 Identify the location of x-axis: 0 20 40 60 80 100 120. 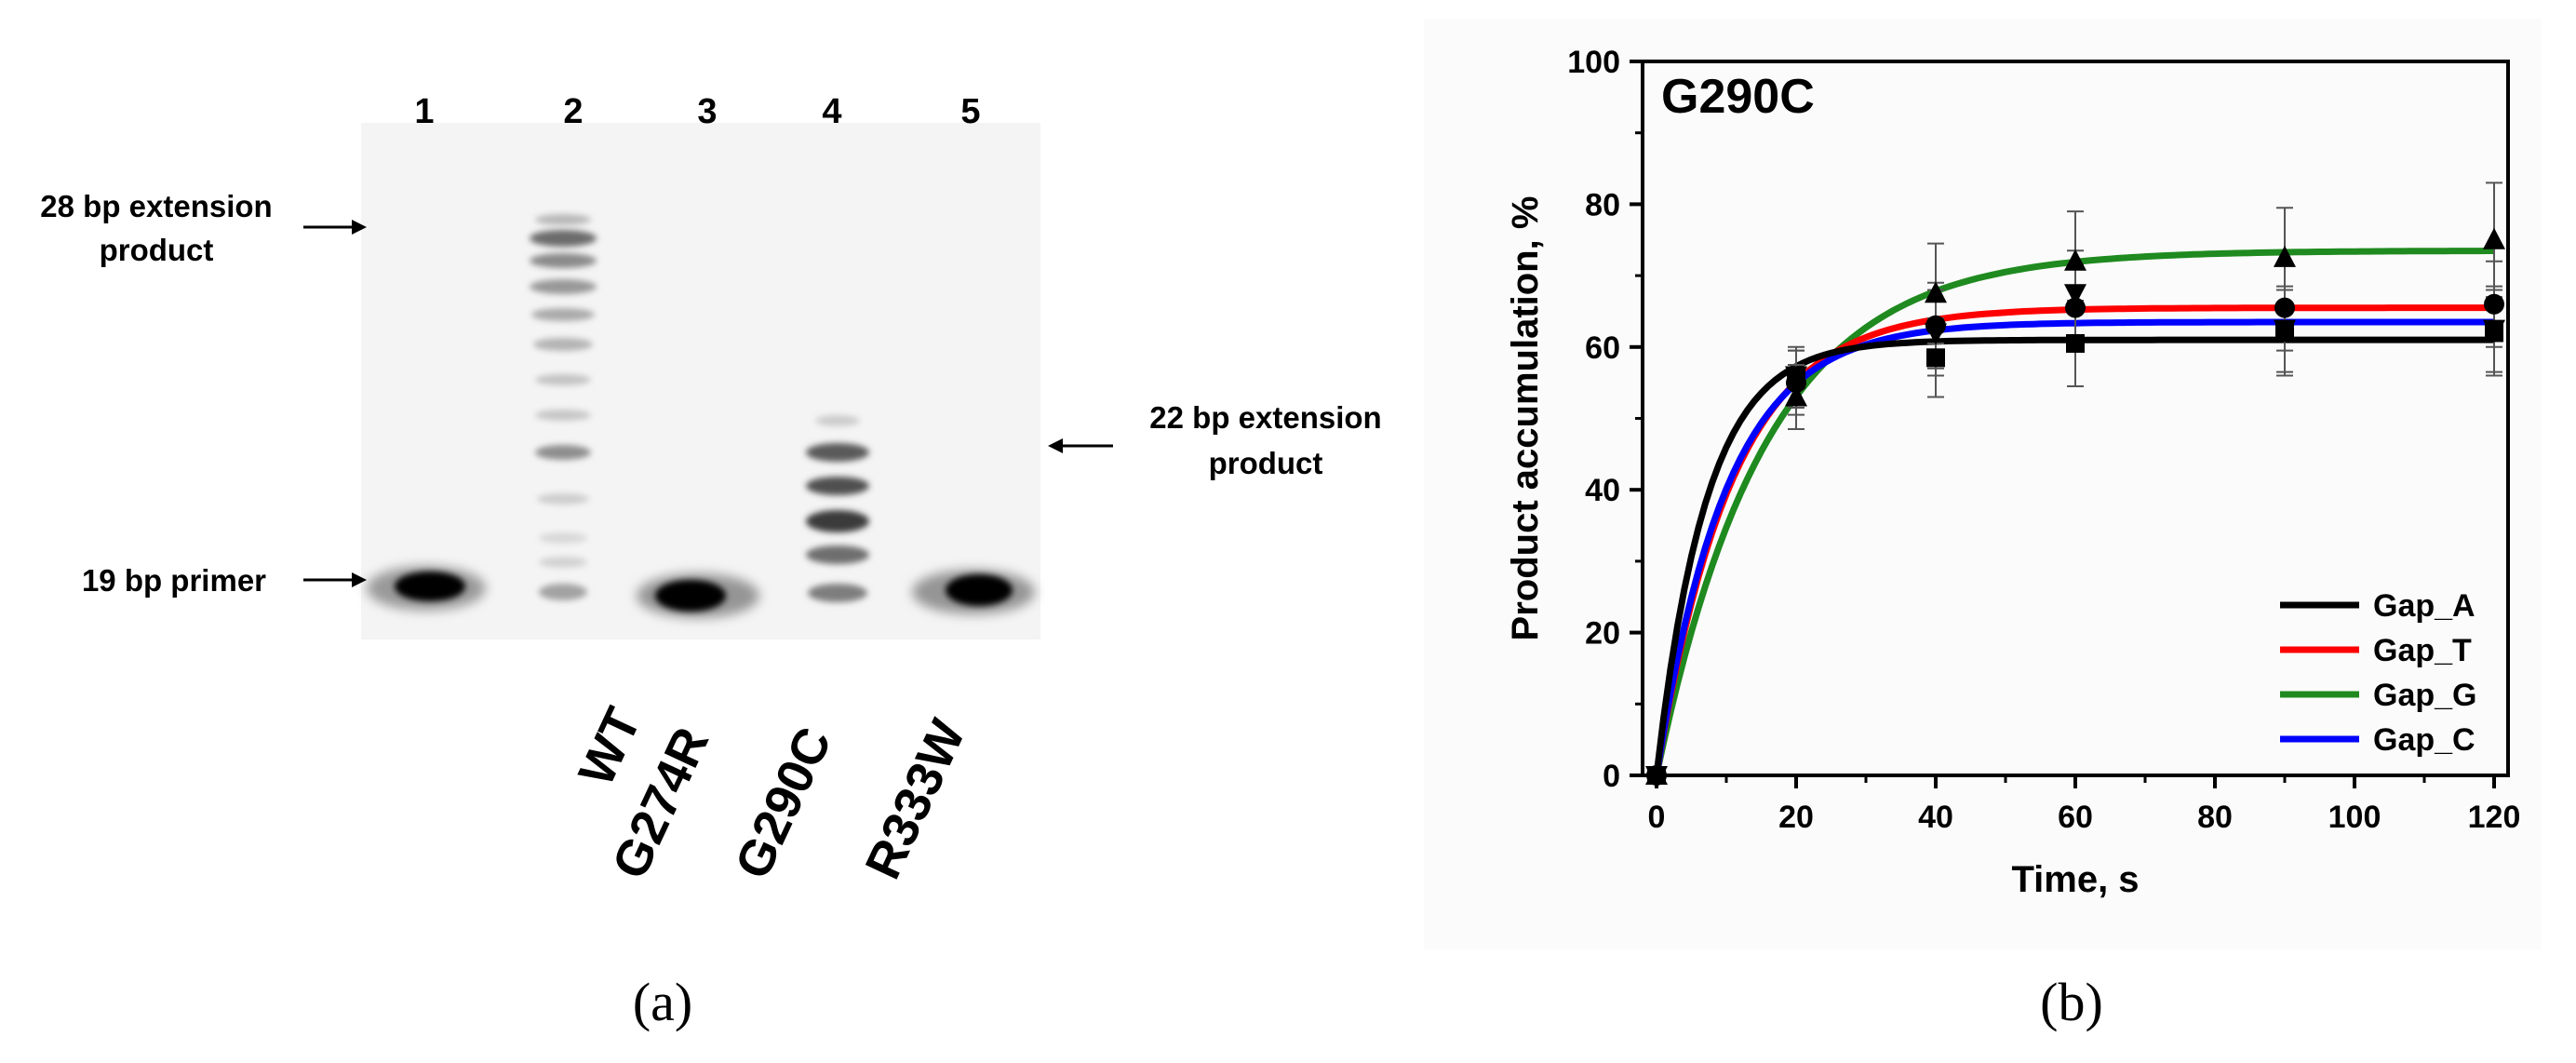
(2084, 805).